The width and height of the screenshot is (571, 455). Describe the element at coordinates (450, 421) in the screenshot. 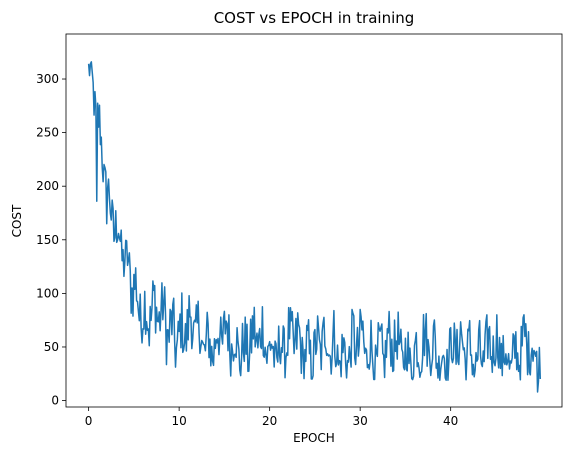

I see `x-tick-label: 40` at that location.